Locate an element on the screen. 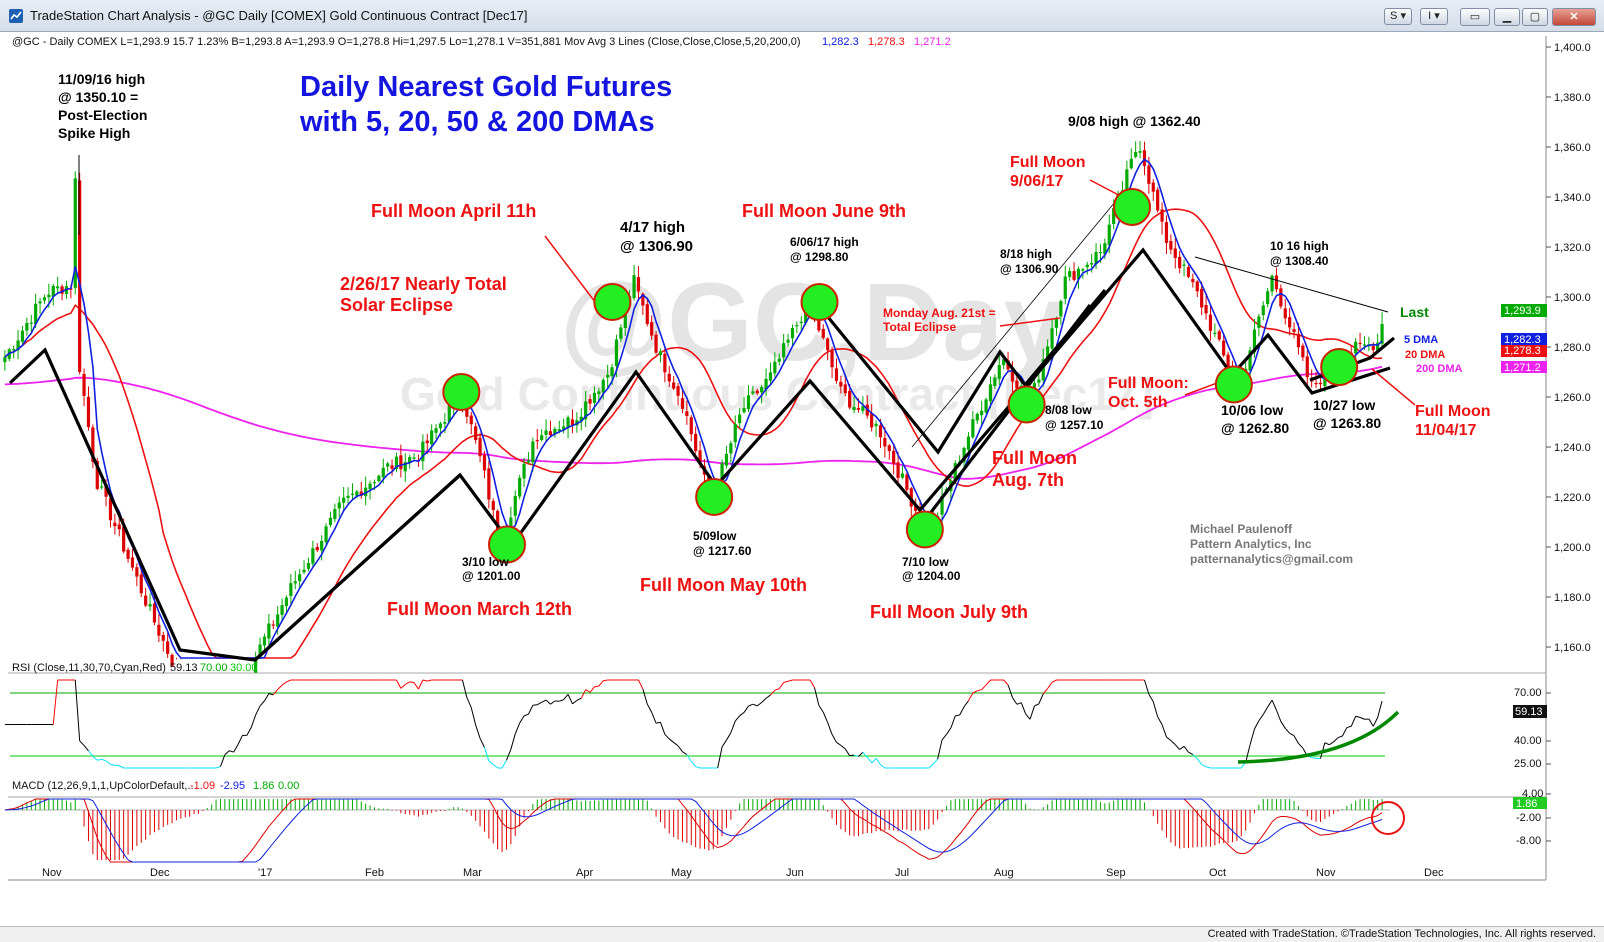 Image resolution: width=1604 pixels, height=942 pixels. apr17-high-line2: @ 1306.90 is located at coordinates (656, 246).